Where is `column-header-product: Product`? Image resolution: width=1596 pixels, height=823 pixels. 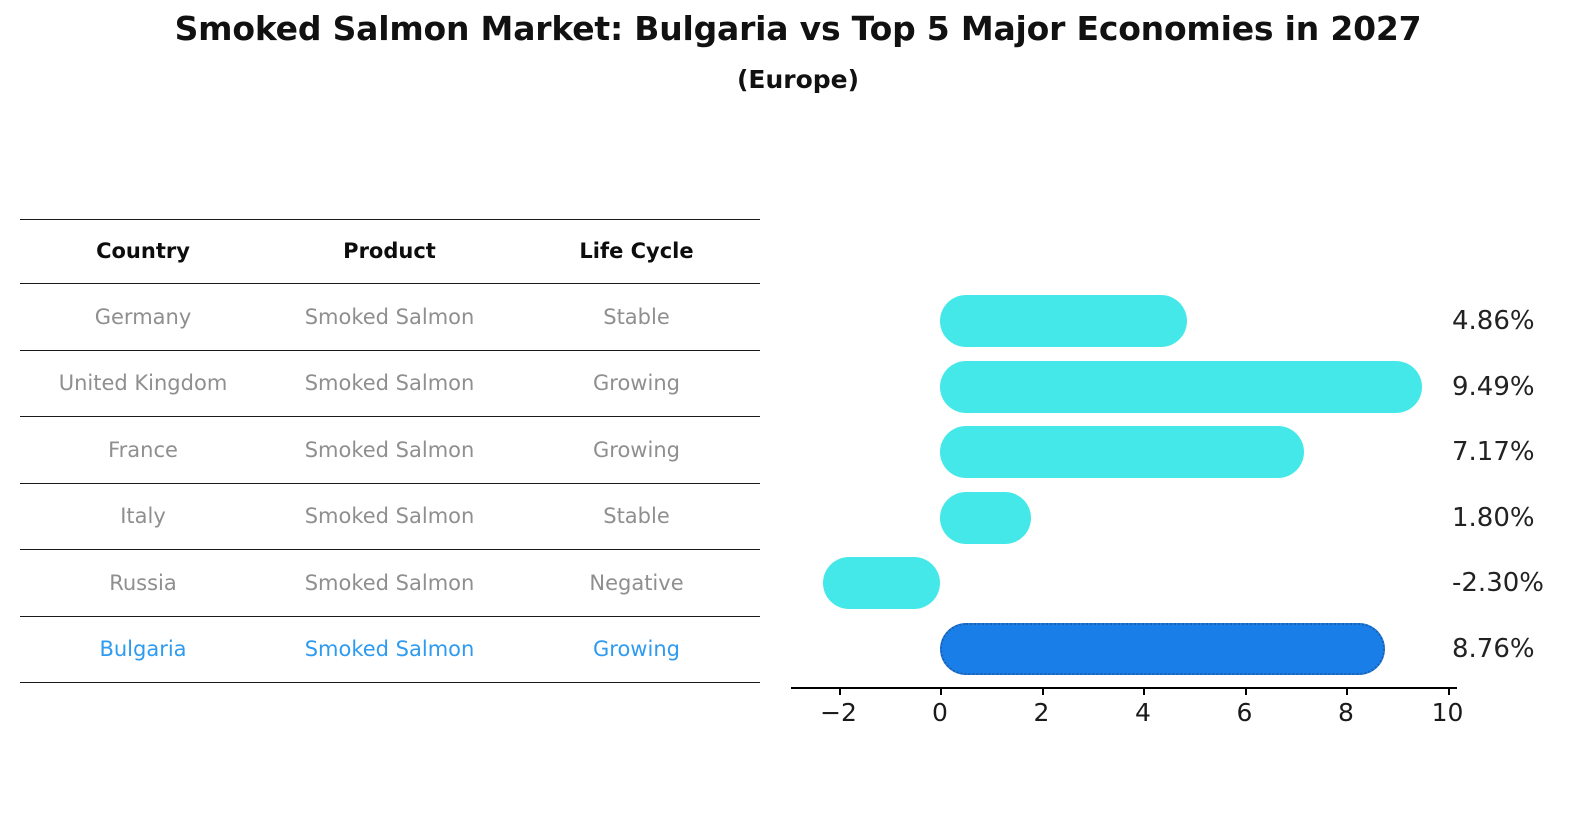
column-header-product: Product is located at coordinates (389, 251).